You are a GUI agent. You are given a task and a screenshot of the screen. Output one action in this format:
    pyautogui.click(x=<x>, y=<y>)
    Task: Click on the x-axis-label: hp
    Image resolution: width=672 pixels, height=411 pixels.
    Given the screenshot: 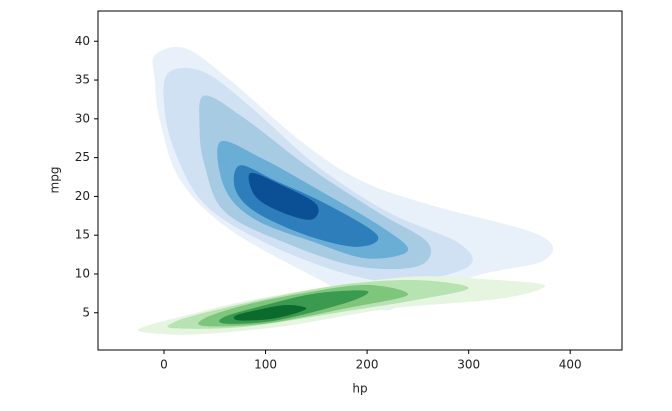 What is the action you would take?
    pyautogui.click(x=359, y=389)
    